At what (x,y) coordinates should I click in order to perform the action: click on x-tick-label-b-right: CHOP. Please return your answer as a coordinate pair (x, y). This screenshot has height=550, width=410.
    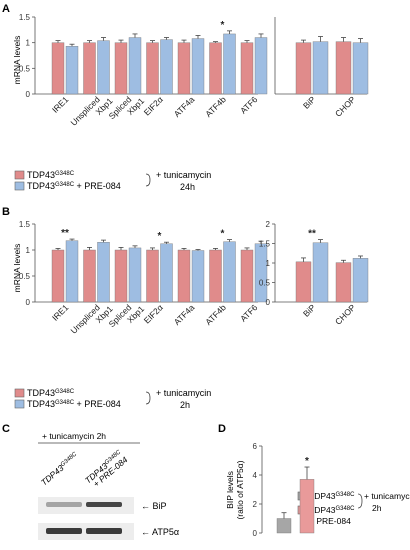
    Looking at the image, I should click on (345, 314).